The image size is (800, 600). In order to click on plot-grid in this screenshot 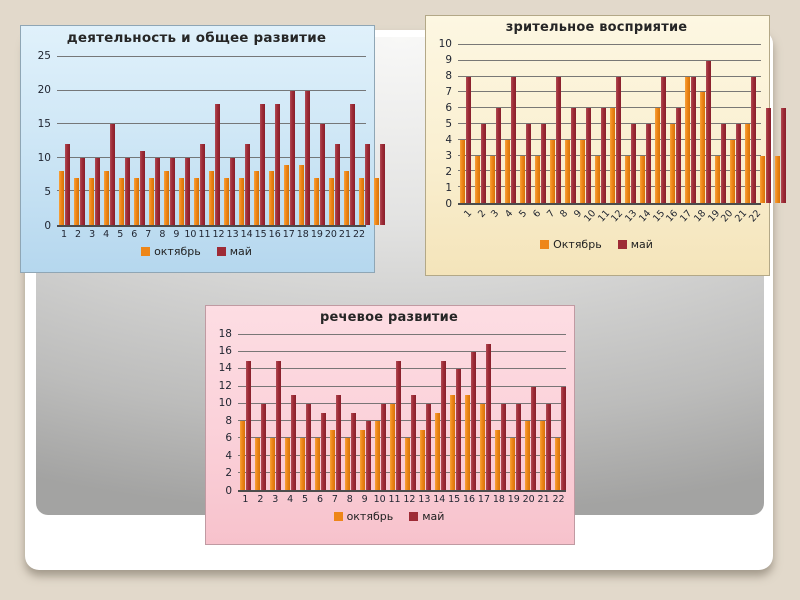, I will do `click(622, 124)`.